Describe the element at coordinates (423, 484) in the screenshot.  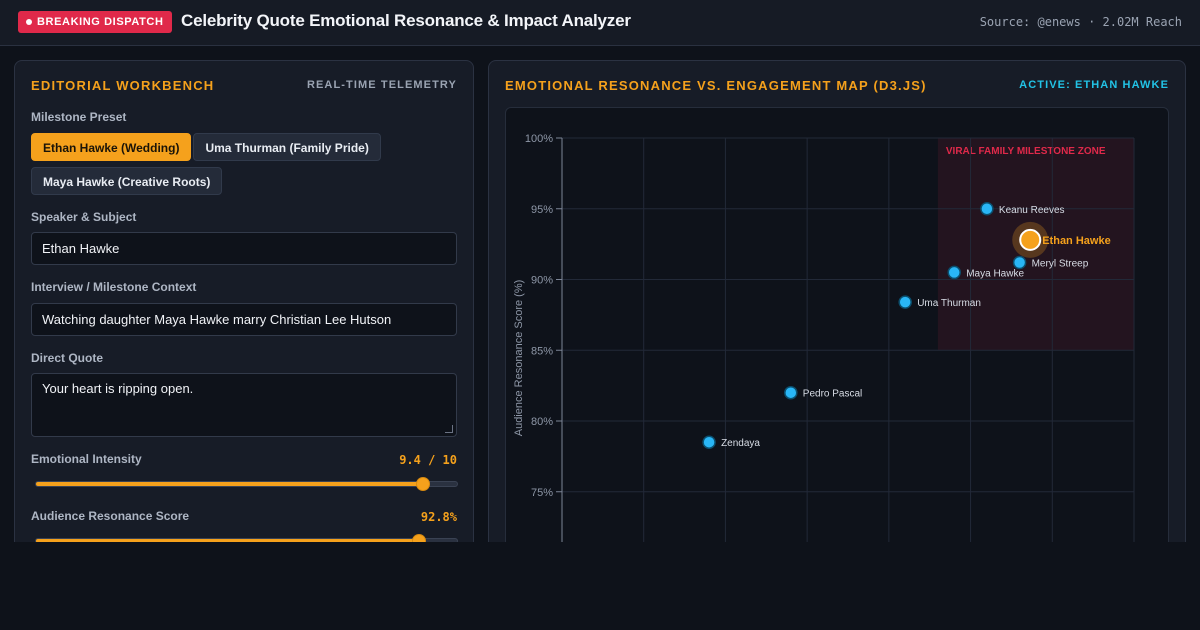
I see `intensity-slider-thumb` at that location.